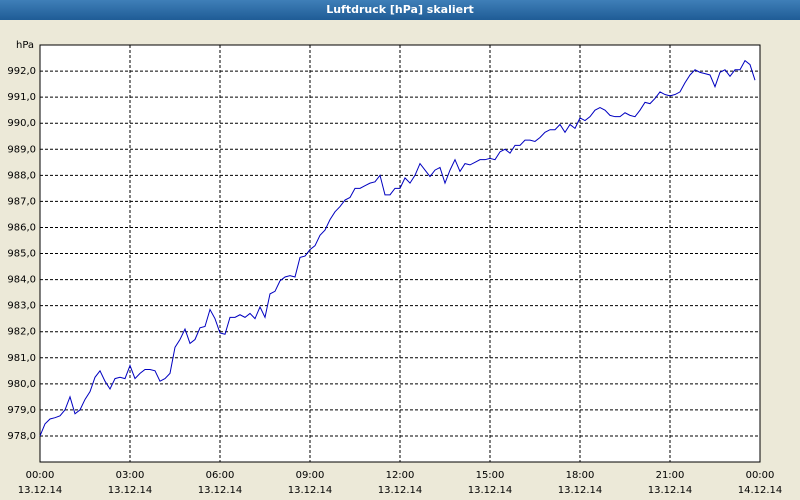  I want to click on y-tick-label: 979,0, so click(21, 410).